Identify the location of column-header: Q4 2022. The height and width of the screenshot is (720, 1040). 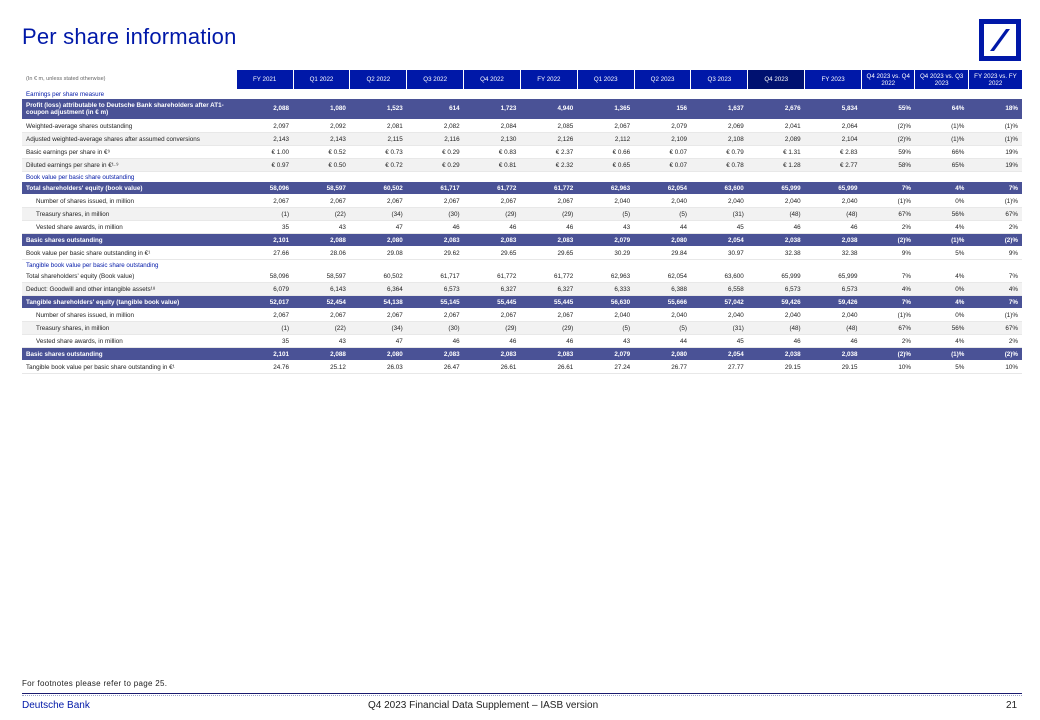
(492, 79).